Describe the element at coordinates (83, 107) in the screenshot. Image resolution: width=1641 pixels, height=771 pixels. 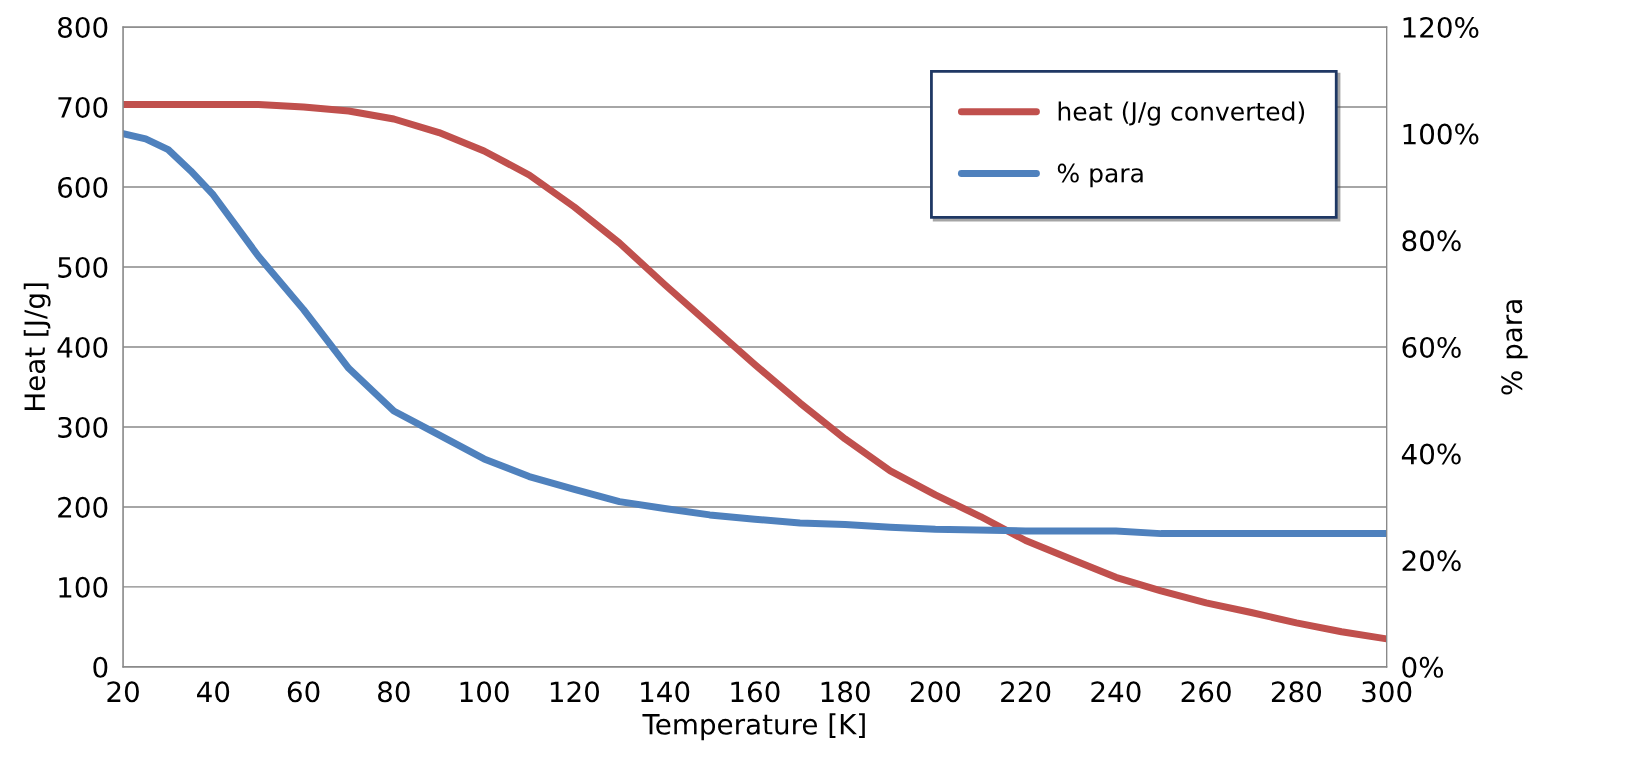
I see `y-tick-label: 700` at that location.